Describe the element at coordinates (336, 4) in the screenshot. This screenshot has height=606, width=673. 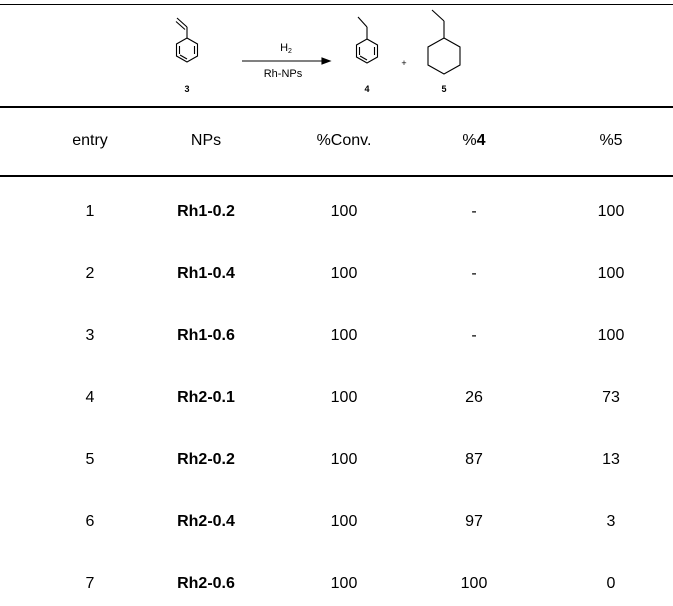
I see `top-rule` at that location.